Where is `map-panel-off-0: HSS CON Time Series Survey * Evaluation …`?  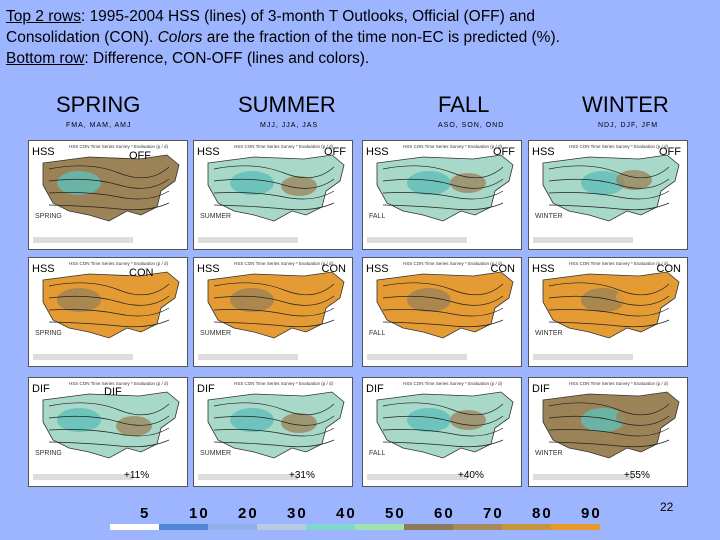
map-panel-off-0: HSS CON Time Series Survey * Evaluation … is located at coordinates (108, 195).